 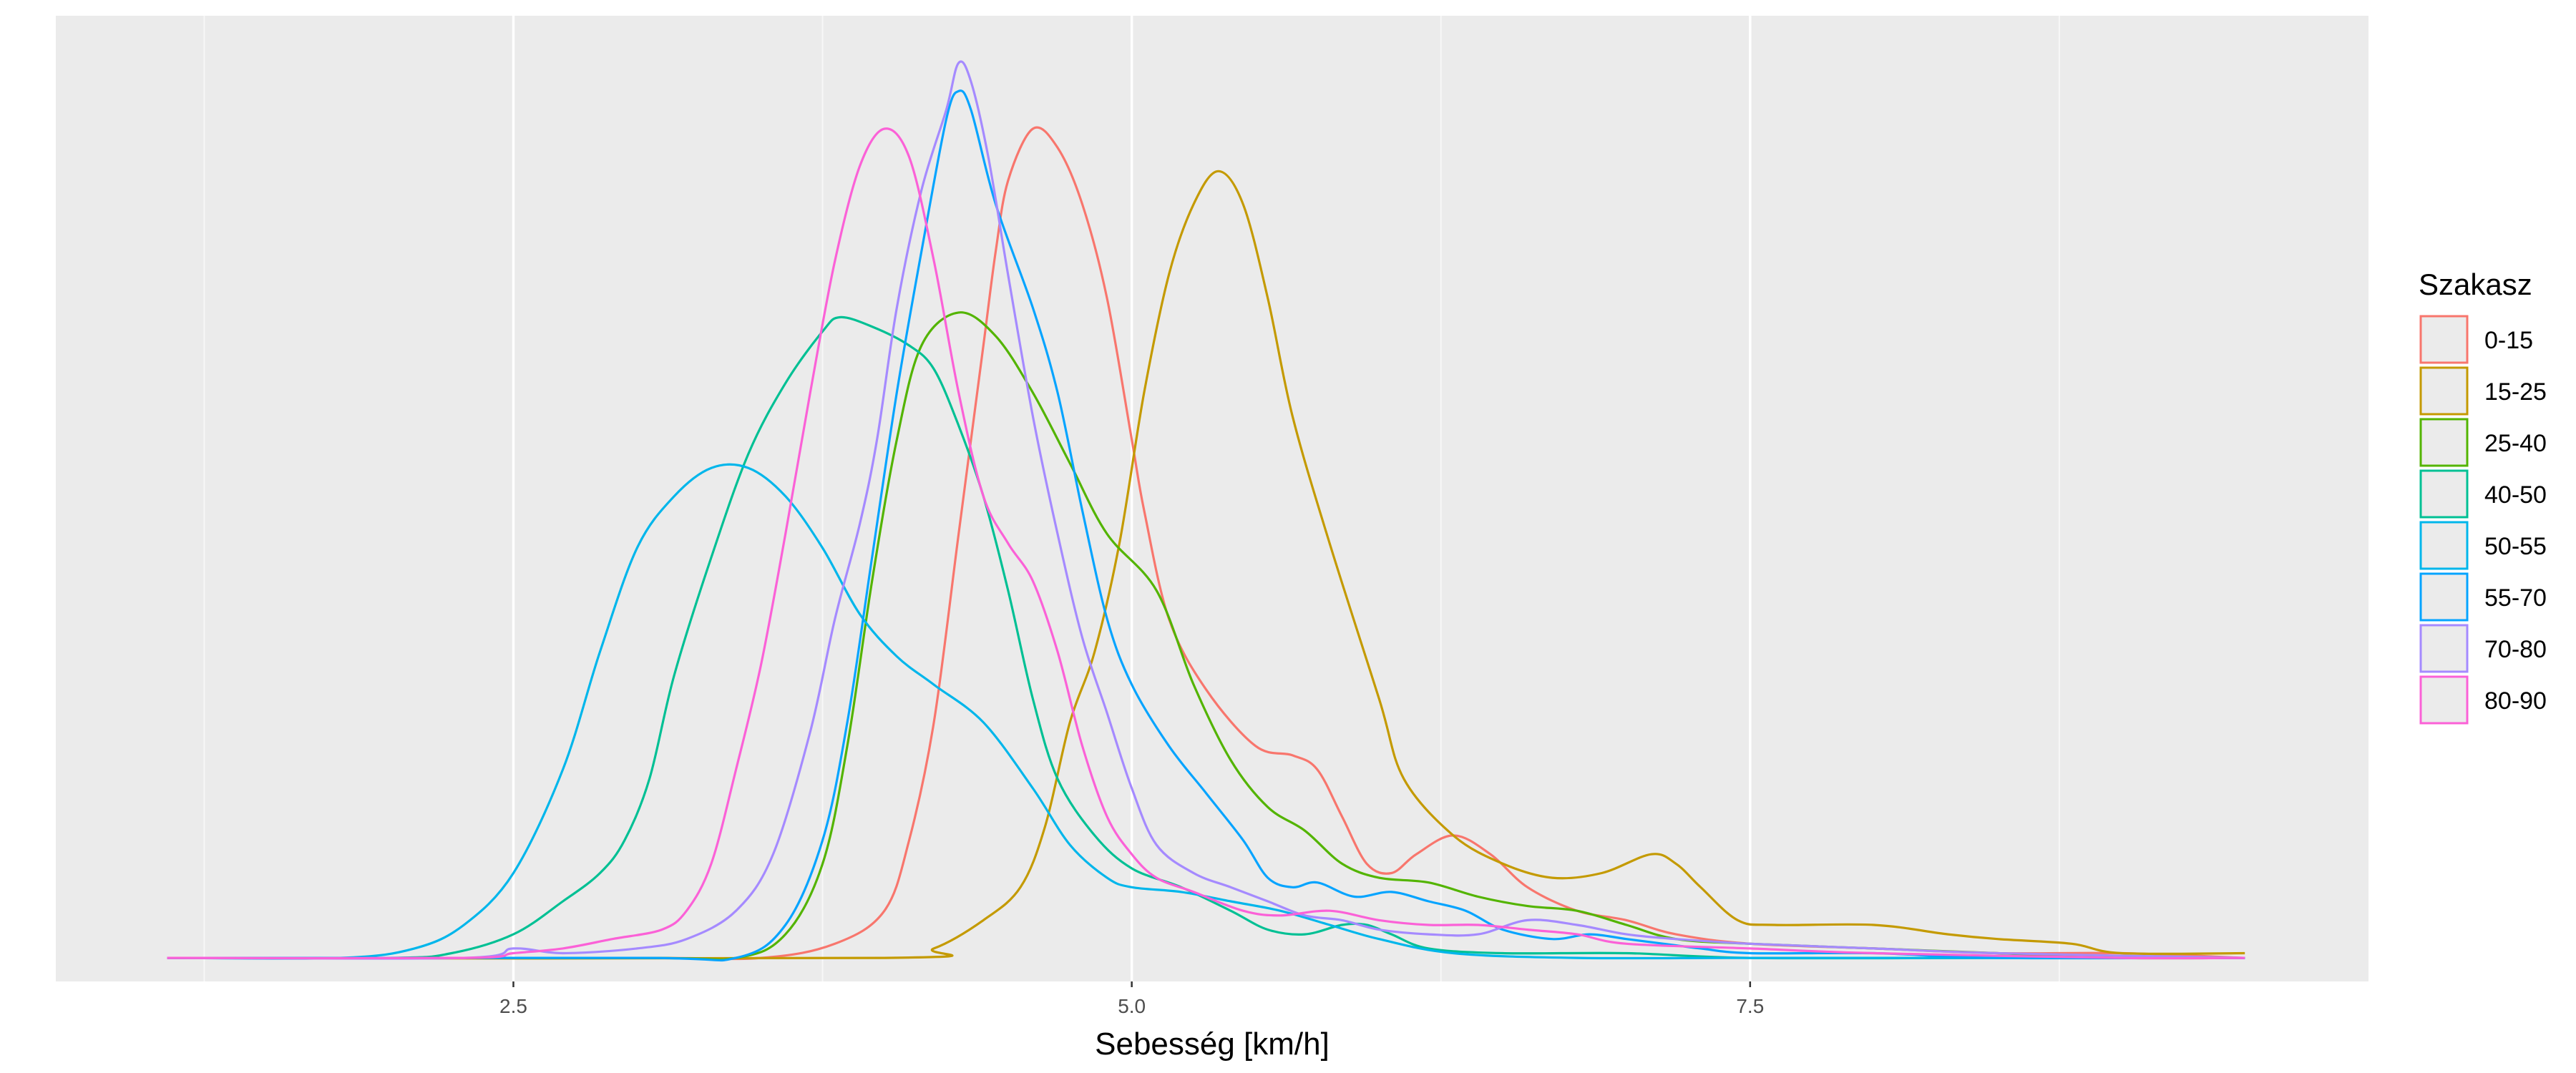 What do you see at coordinates (2515, 444) in the screenshot?
I see `legend-label: 25-40` at bounding box center [2515, 444].